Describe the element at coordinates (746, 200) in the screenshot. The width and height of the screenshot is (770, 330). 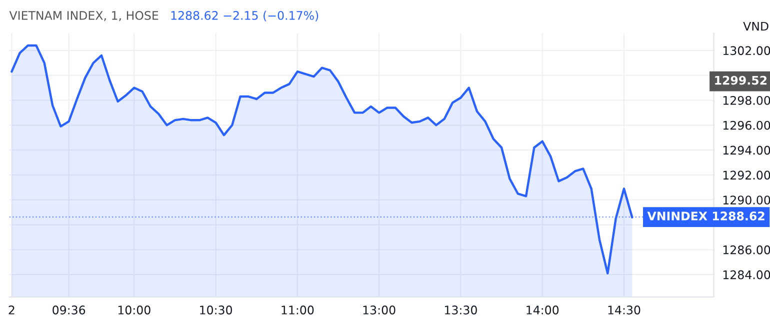
I see `y-tick-label: 1290.00` at that location.